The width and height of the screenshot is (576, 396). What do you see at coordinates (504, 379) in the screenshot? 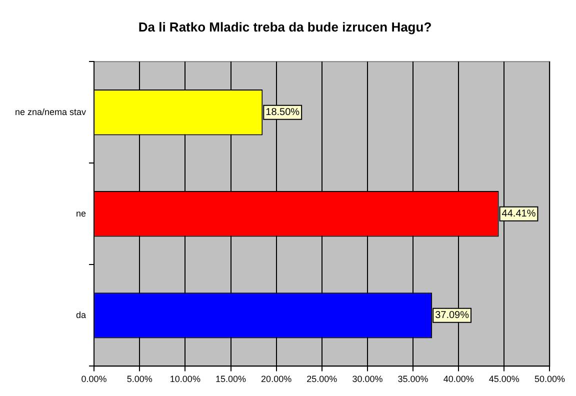
I see `x-tick-label: 45.00%` at bounding box center [504, 379].